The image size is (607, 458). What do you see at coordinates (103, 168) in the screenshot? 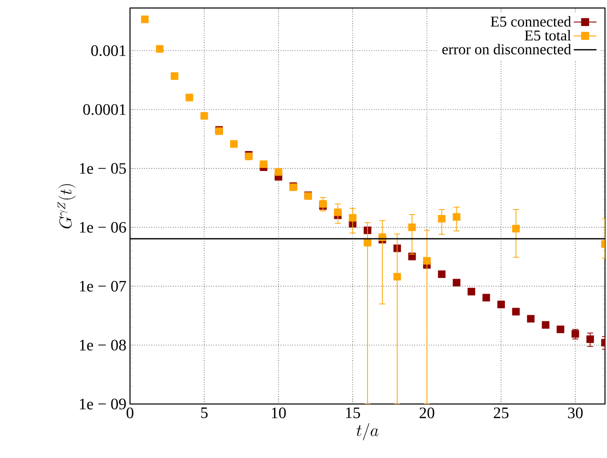
I see `y-tick-label: 1e − 05` at bounding box center [103, 168].